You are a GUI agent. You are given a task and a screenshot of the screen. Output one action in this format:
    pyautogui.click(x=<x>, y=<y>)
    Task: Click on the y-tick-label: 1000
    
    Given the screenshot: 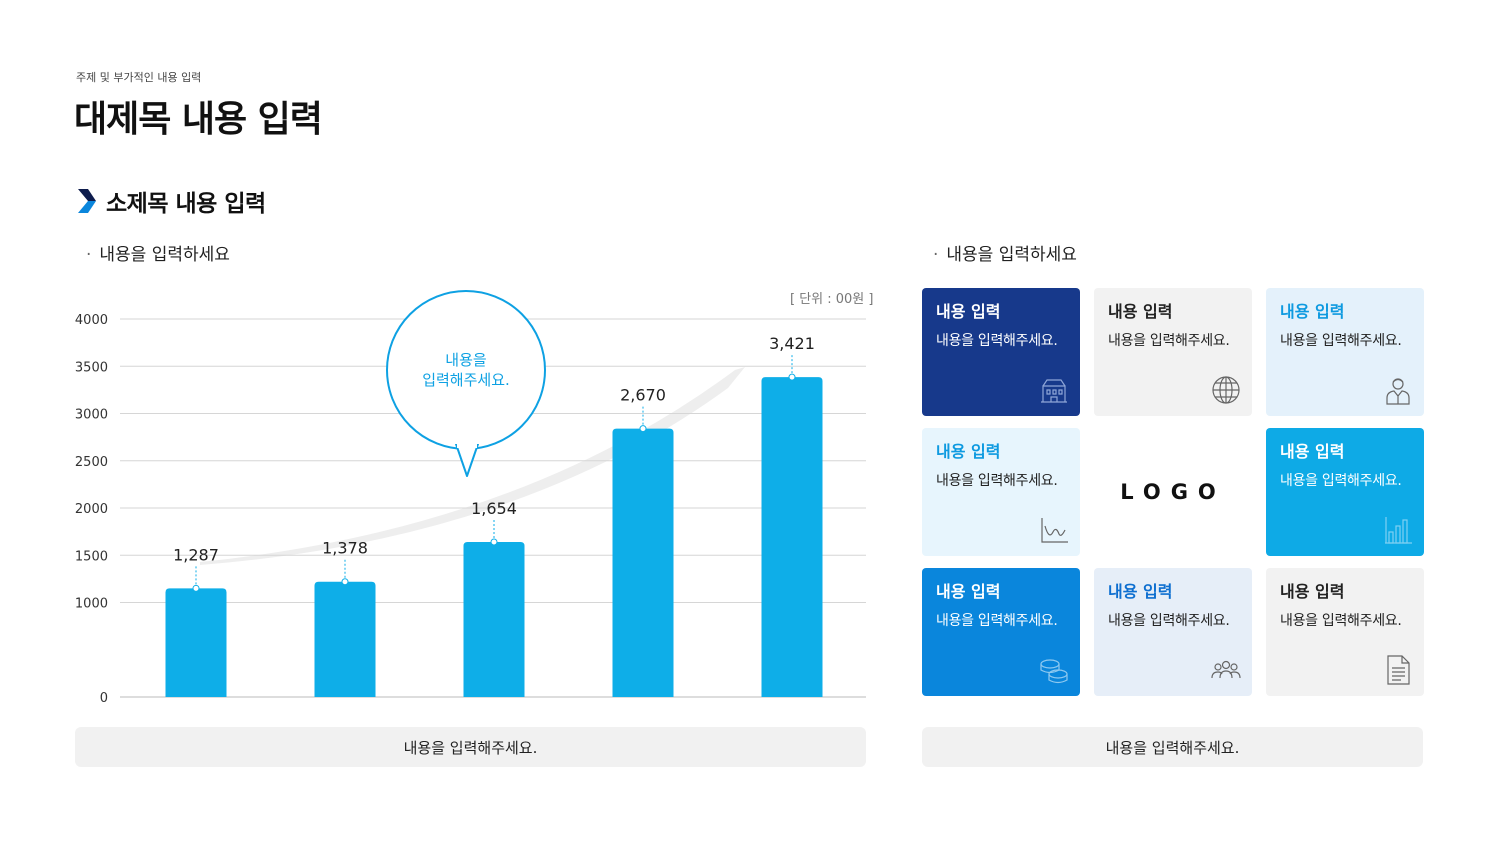 What is the action you would take?
    pyautogui.click(x=91, y=604)
    